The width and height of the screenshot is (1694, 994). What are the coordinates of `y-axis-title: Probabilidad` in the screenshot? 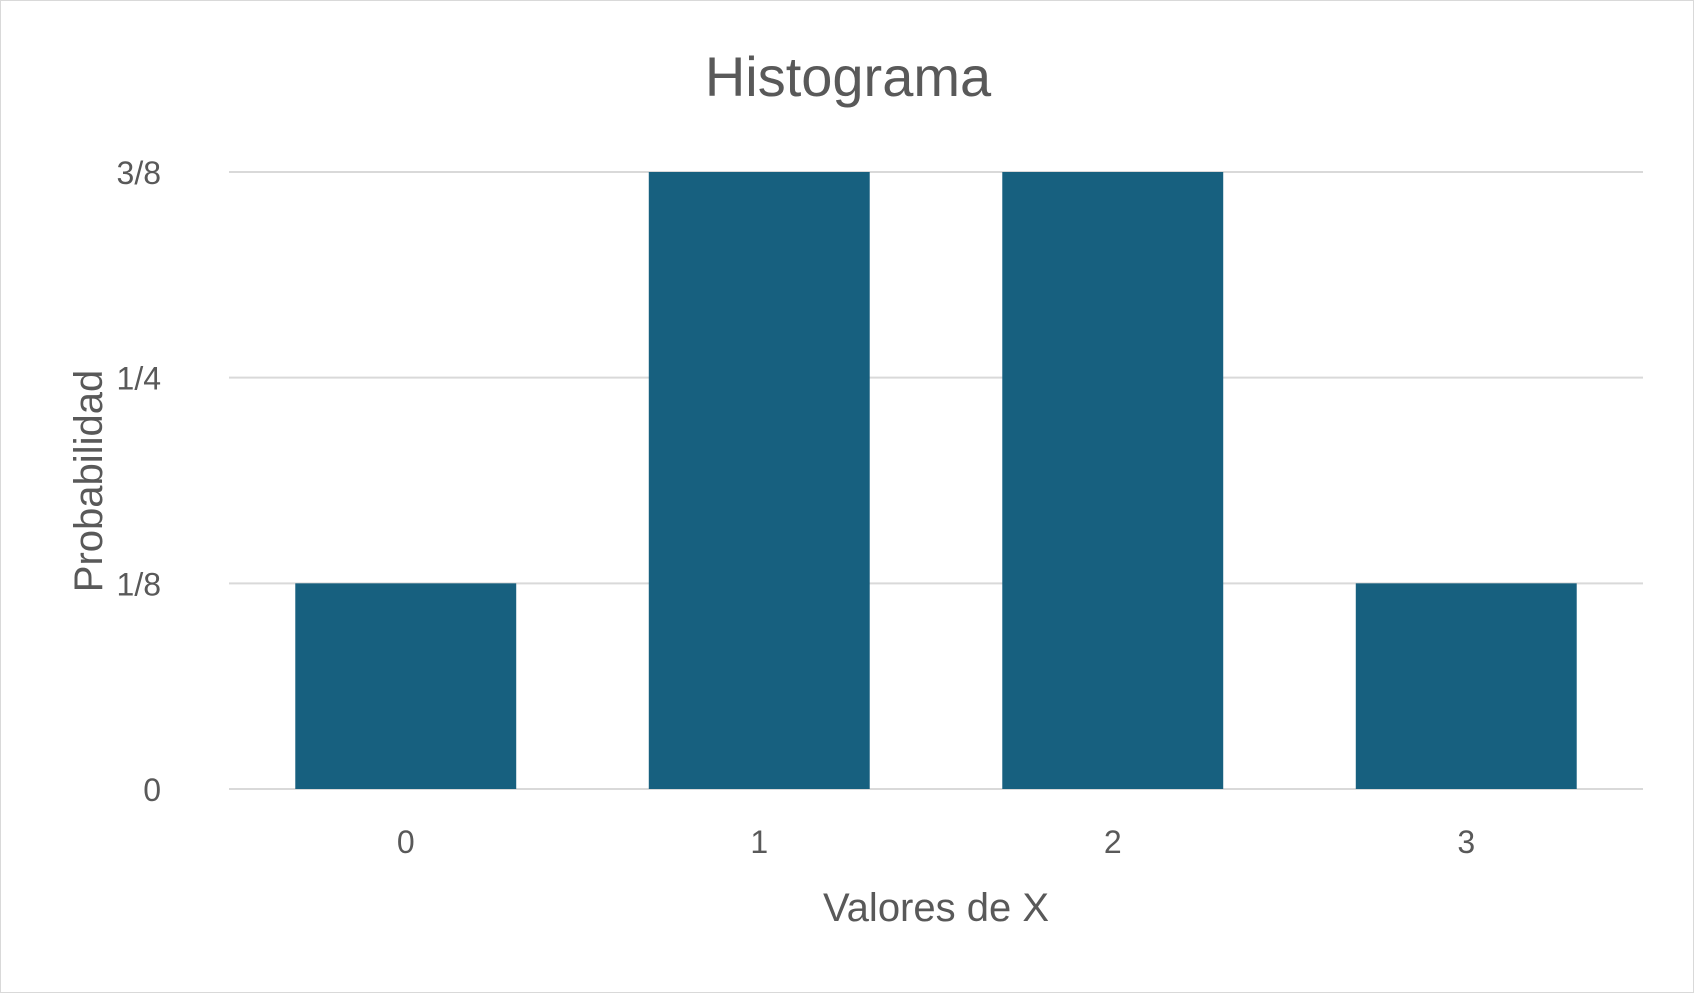 It's located at (89, 481).